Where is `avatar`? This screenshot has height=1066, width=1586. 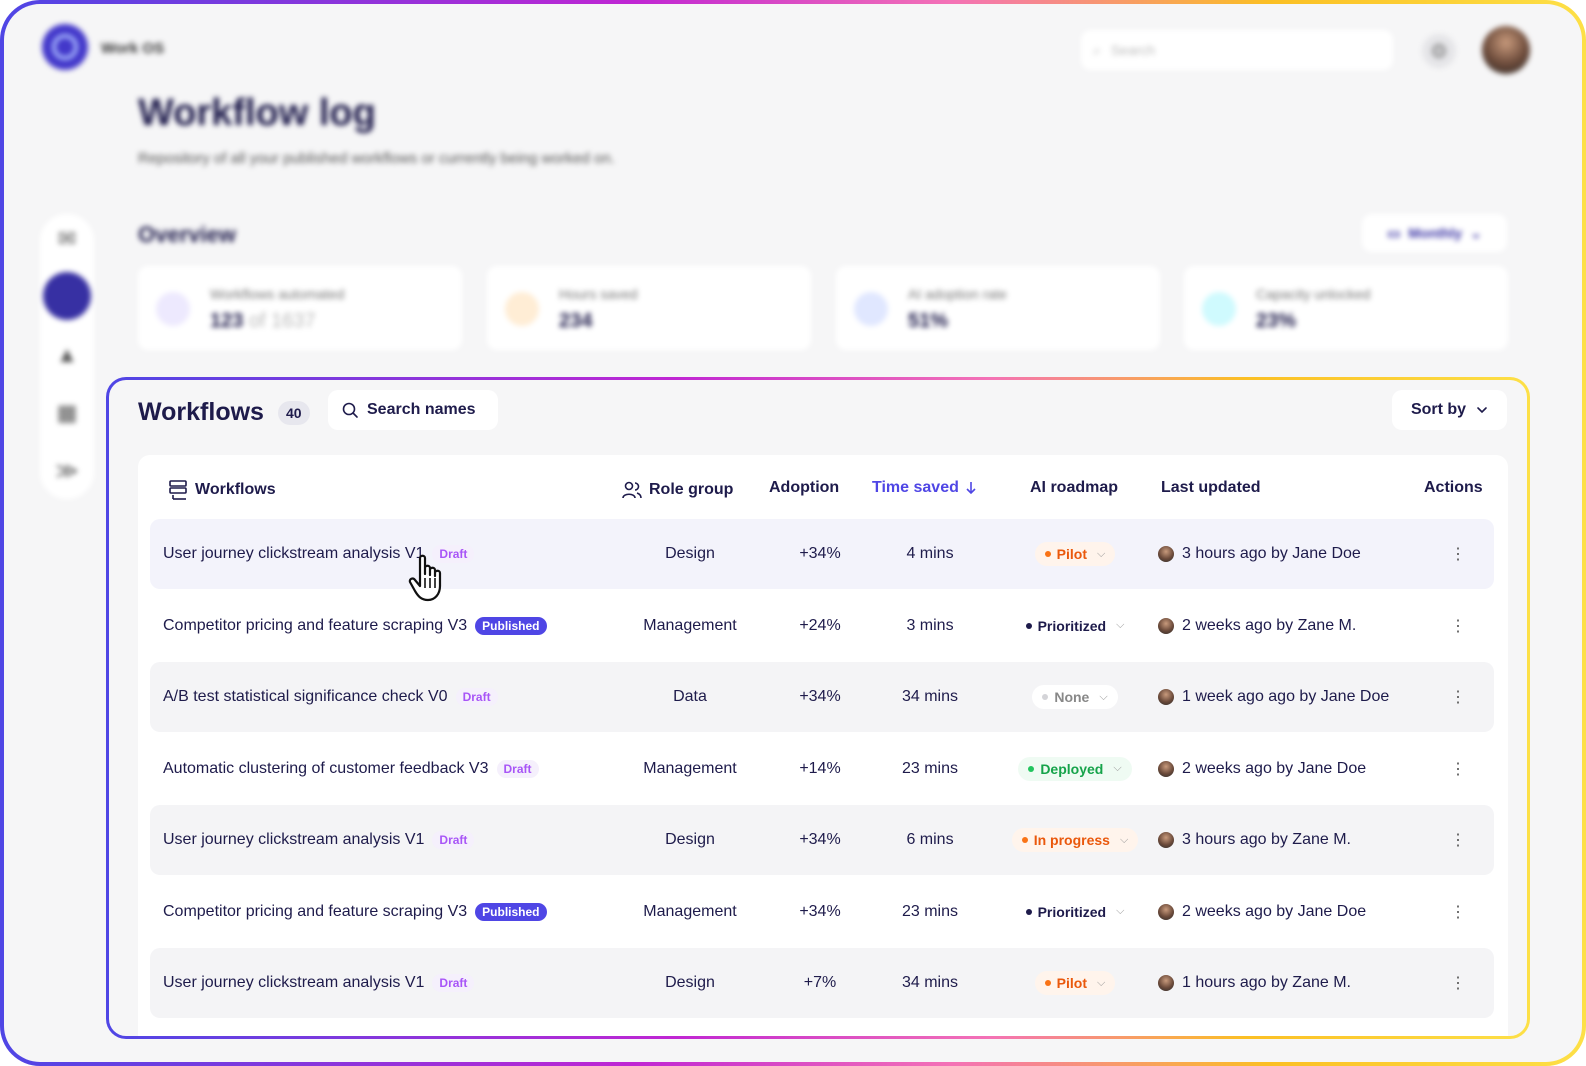 avatar is located at coordinates (1166, 625).